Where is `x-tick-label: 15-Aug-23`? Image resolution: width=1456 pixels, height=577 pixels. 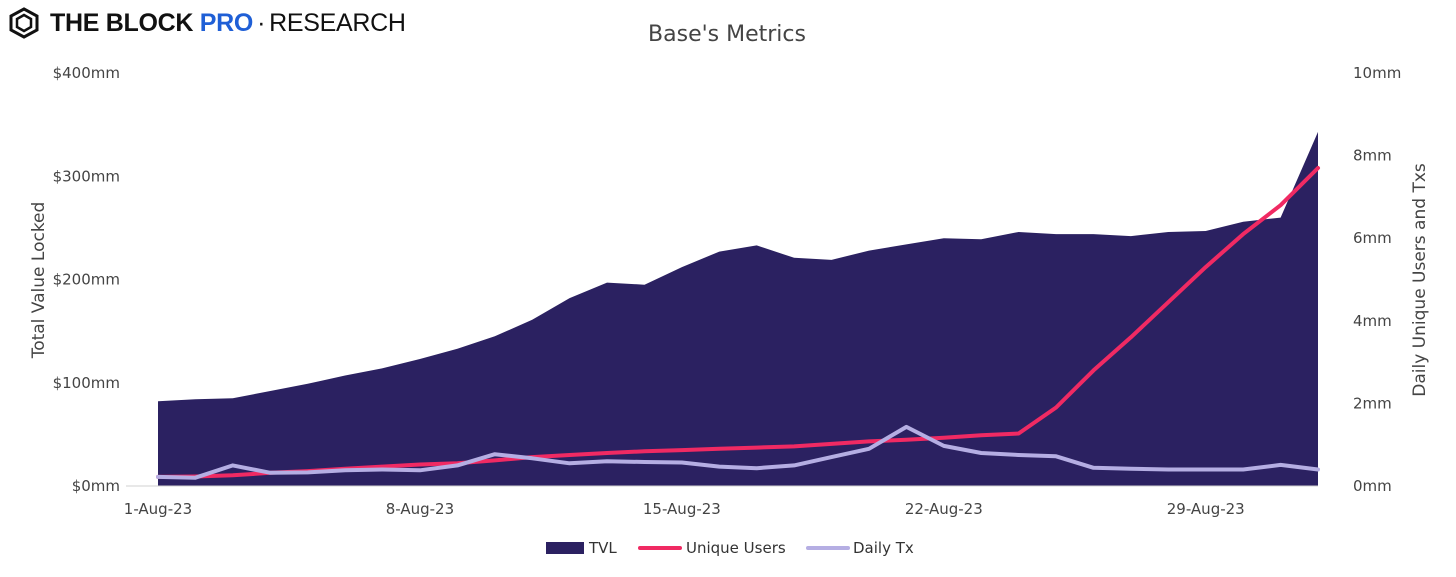
x-tick-label: 15-Aug-23 is located at coordinates (682, 509).